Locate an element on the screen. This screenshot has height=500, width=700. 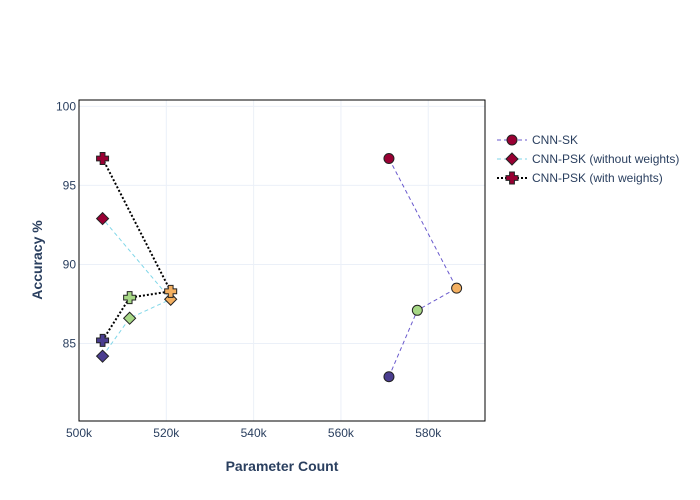
legend-item-0: CNN-SK is located at coordinates (537, 140).